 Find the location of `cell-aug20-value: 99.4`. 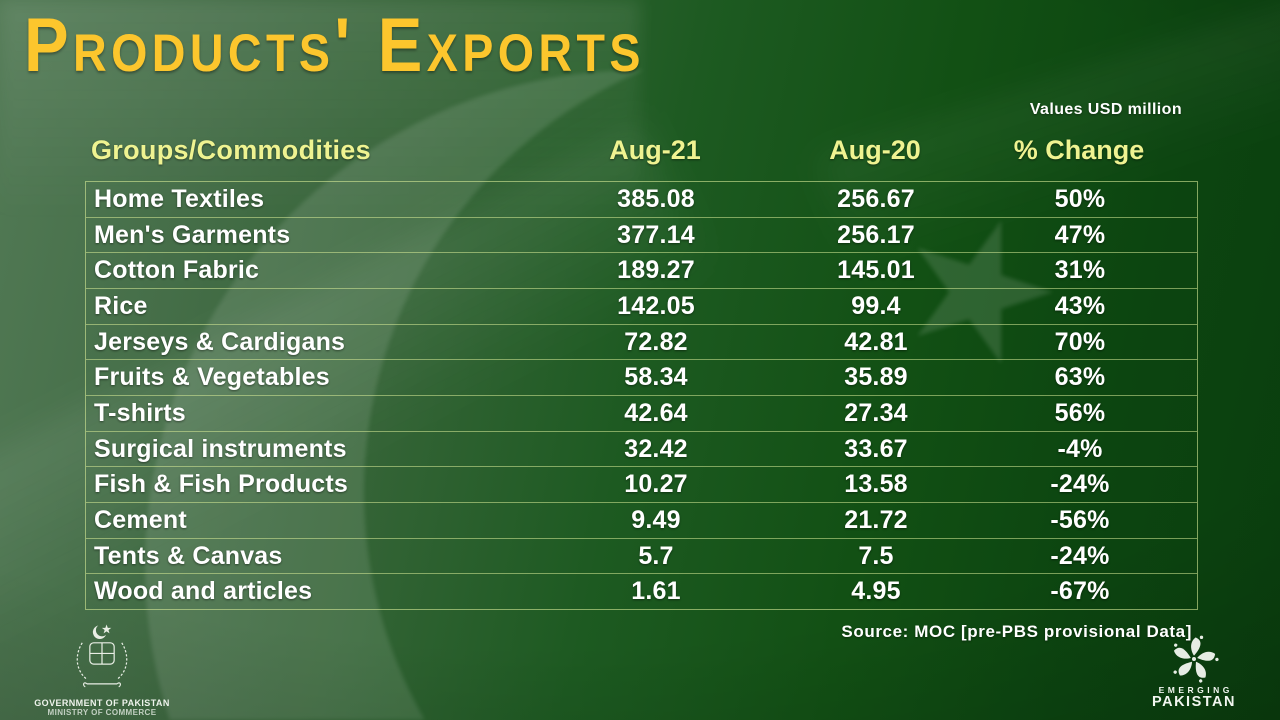

cell-aug20-value: 99.4 is located at coordinates (876, 305).